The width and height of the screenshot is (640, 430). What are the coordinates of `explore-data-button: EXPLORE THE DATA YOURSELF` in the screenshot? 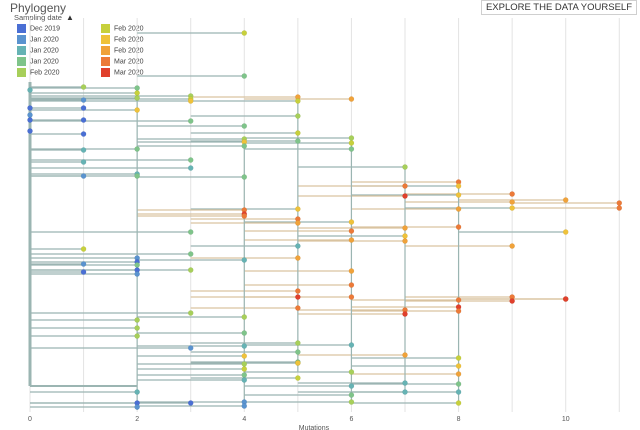 It's located at (558, 7).